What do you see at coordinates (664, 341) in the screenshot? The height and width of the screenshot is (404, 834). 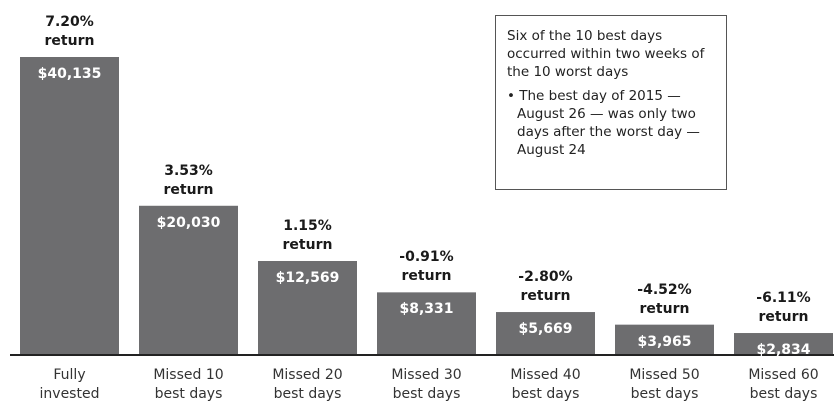 I see `value-label: $3,965` at bounding box center [664, 341].